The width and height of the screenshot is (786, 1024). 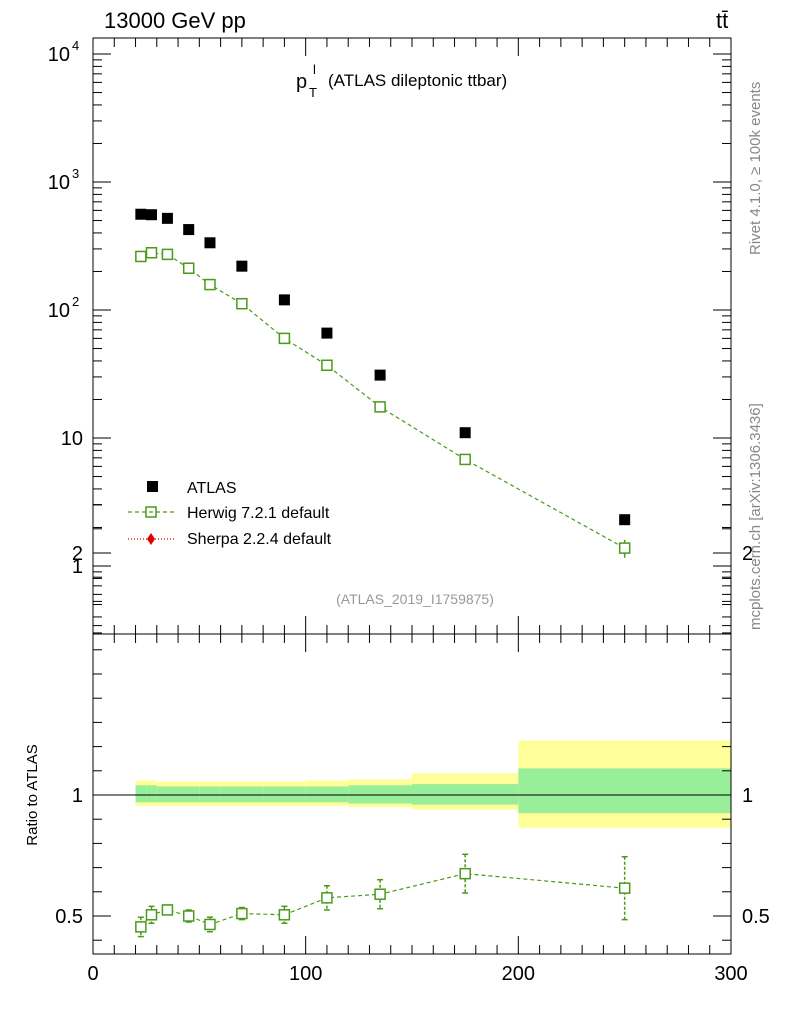 I want to click on rivet-label: Rivet 4.1.0, ≥ 100k events, so click(x=755, y=168).